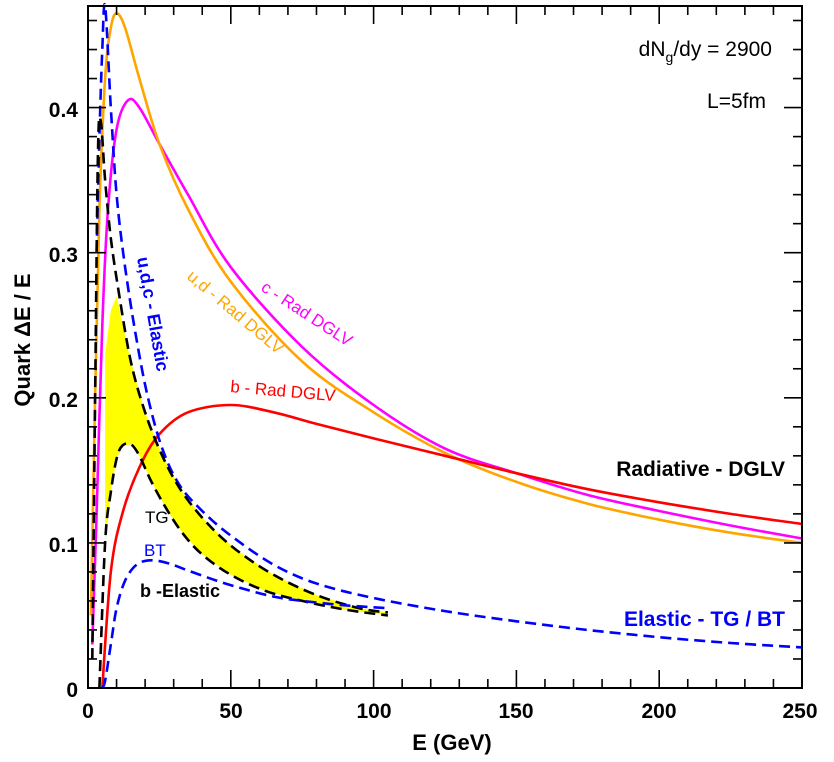  What do you see at coordinates (22, 339) in the screenshot?
I see `y-axis-title: Quark ΔE / E` at bounding box center [22, 339].